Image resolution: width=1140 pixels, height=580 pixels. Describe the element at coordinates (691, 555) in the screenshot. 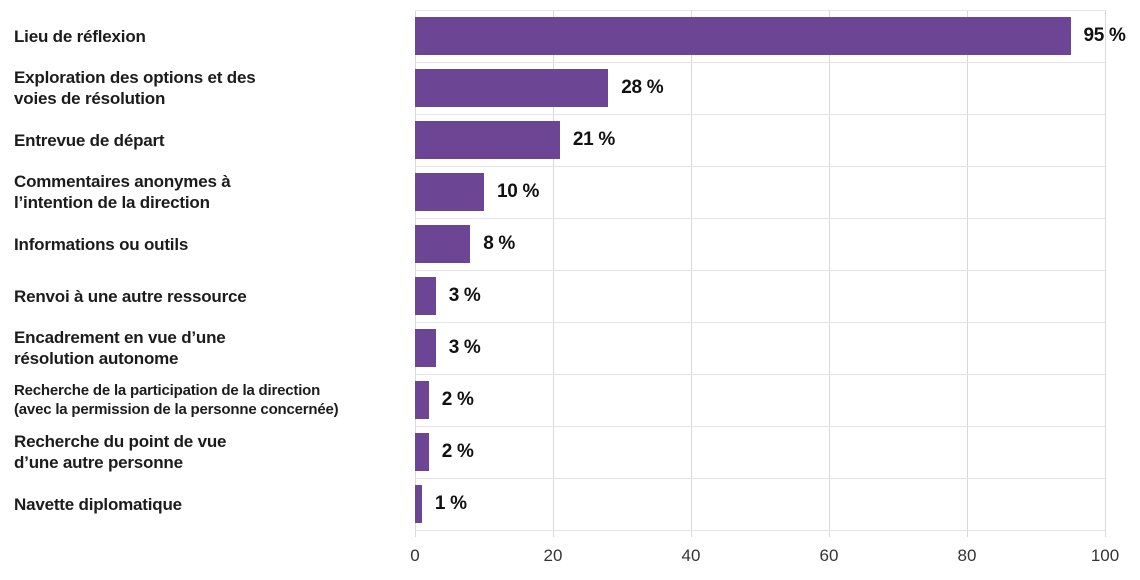

I see `x-tick-label: 40` at that location.